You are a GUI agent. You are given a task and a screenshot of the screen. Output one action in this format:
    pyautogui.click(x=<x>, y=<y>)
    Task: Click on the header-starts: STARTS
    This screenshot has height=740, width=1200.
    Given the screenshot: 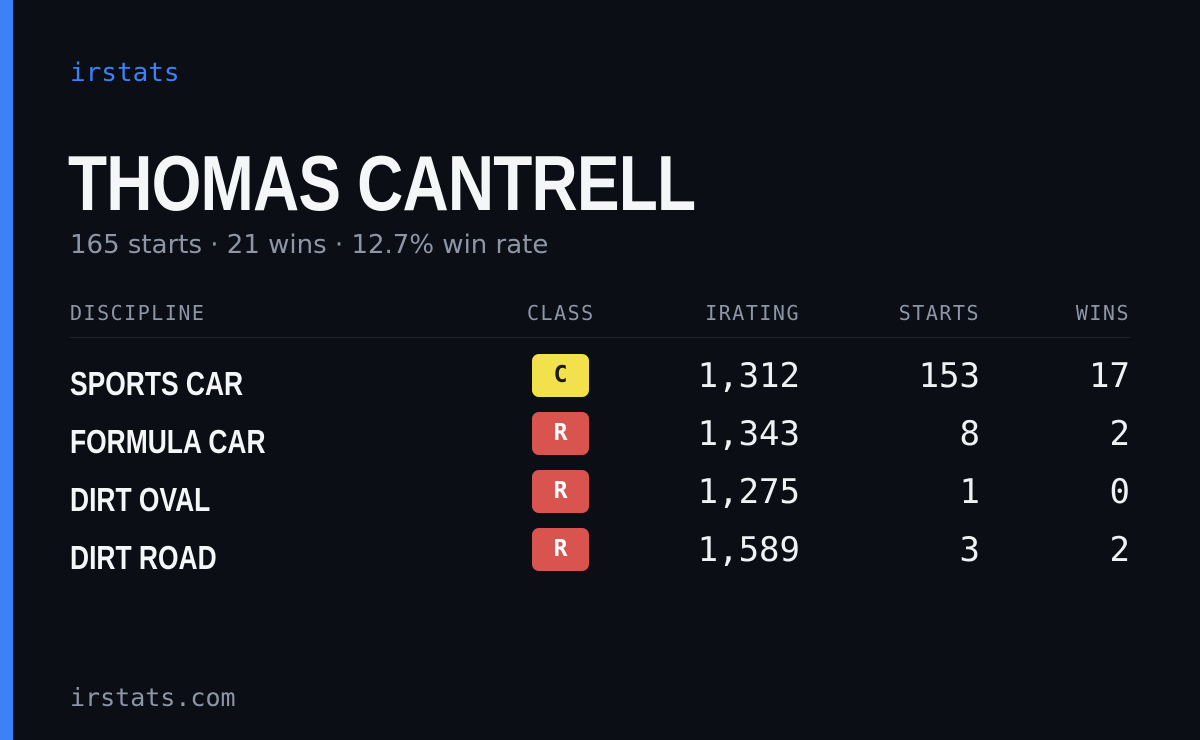 What is the action you would take?
    pyautogui.click(x=939, y=313)
    